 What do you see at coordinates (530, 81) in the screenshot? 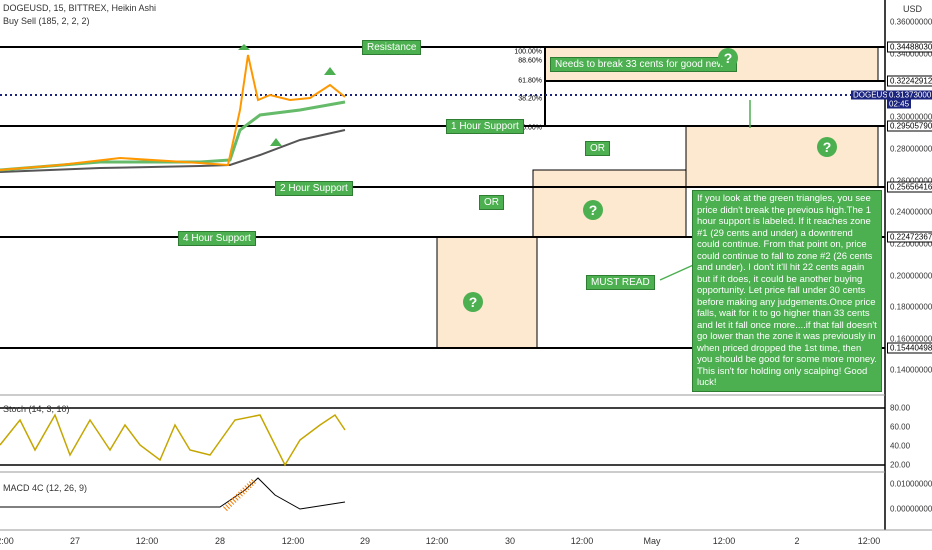
I see `fib-label: 61.80%` at bounding box center [530, 81].